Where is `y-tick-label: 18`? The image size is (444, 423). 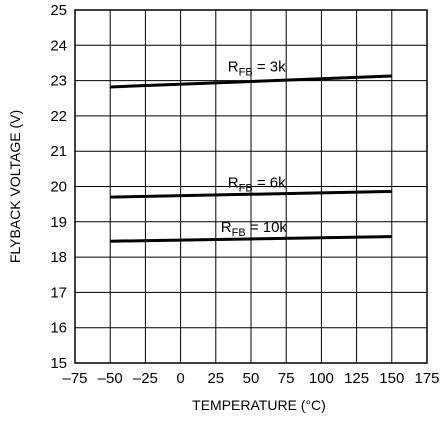
y-tick-label: 18 is located at coordinates (58, 257).